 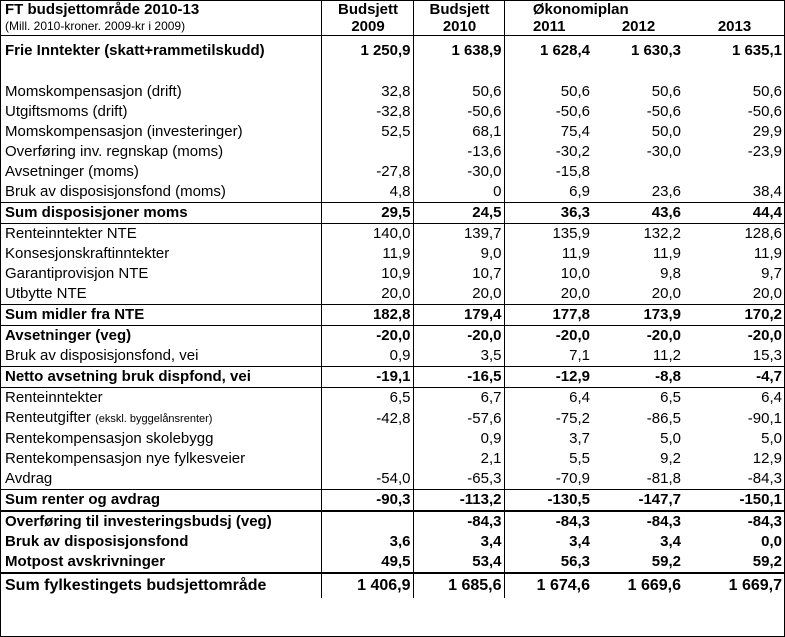 What do you see at coordinates (637, 213) in the screenshot?
I see `cell-2012: 43,6` at bounding box center [637, 213].